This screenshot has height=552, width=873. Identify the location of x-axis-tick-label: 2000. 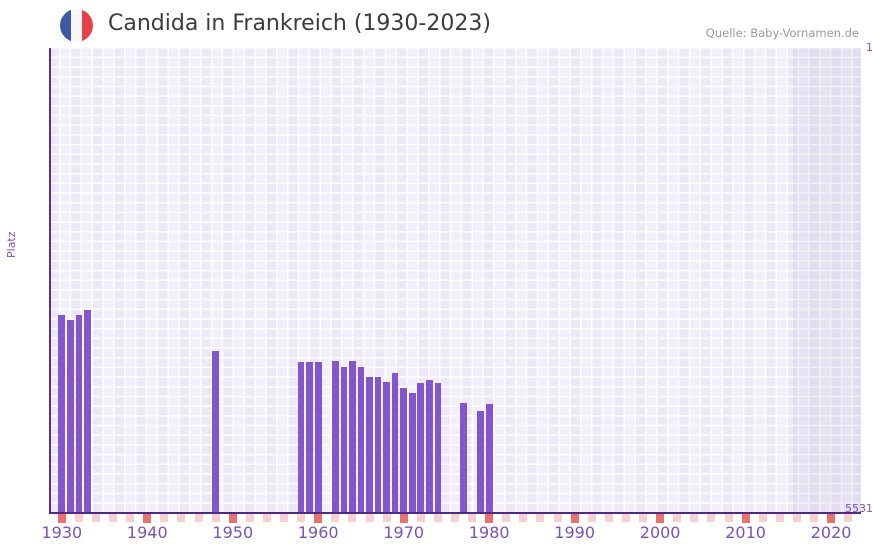
(660, 532).